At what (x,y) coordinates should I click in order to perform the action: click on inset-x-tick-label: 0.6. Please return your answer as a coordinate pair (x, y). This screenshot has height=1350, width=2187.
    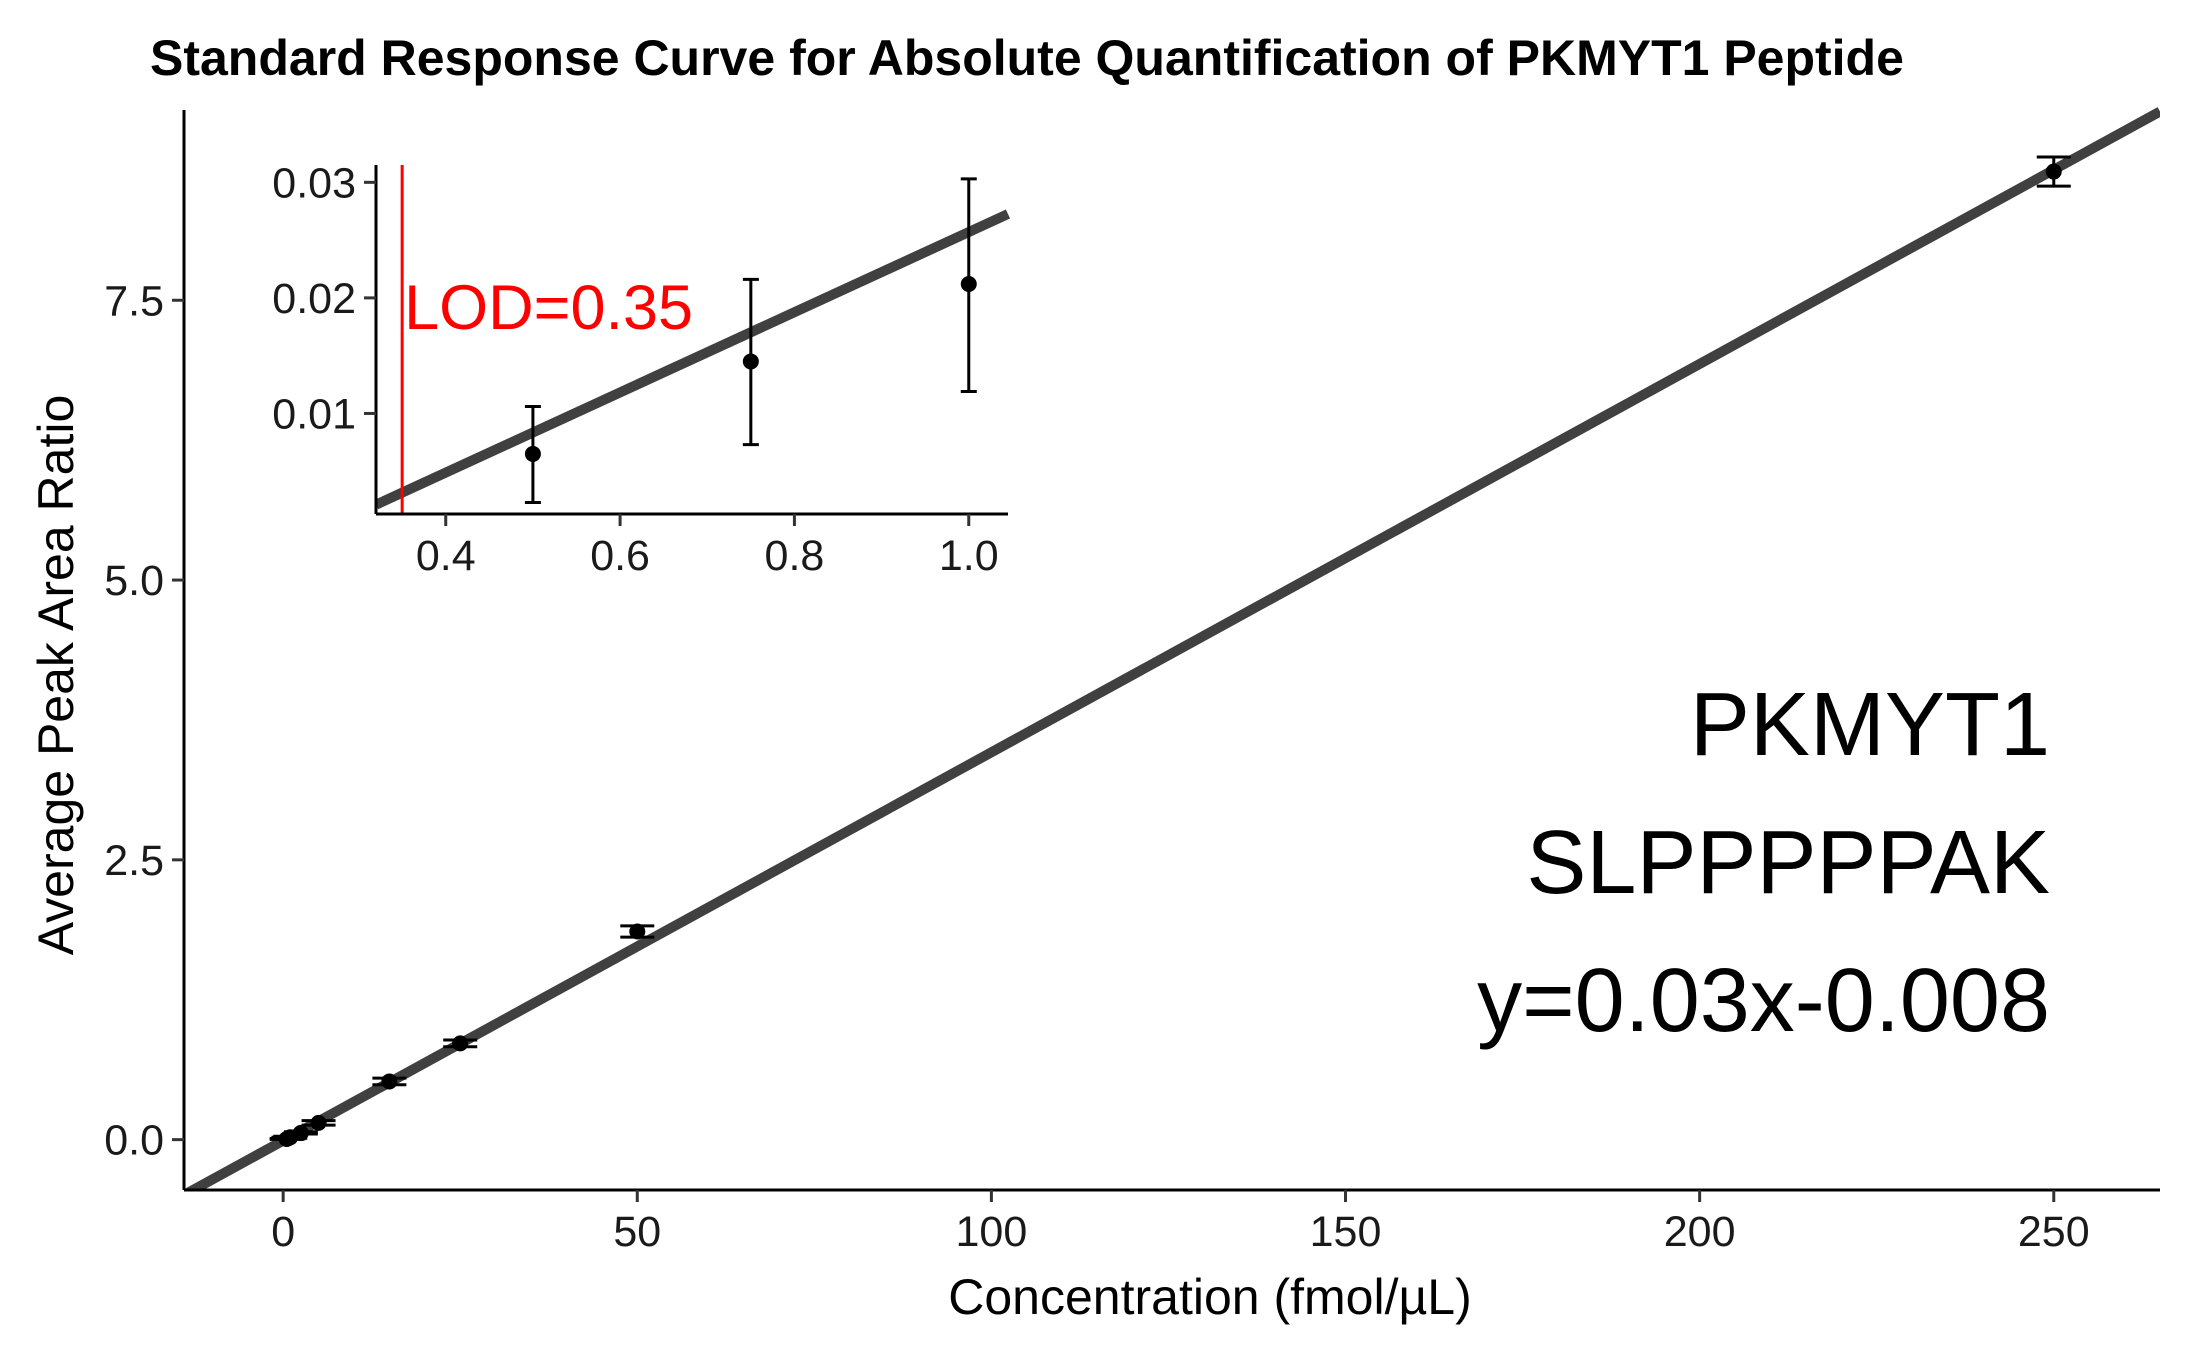
    Looking at the image, I should click on (620, 556).